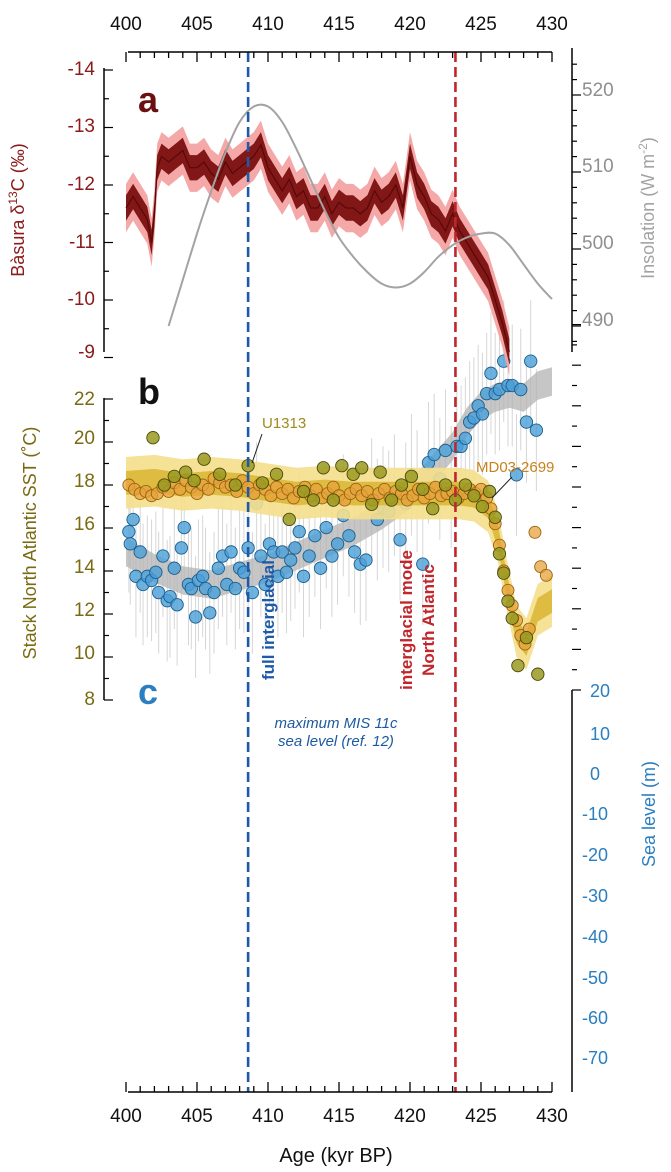 This screenshot has width=671, height=1172. What do you see at coordinates (81, 299) in the screenshot?
I see `panel-a-ytick-label: -10` at bounding box center [81, 299].